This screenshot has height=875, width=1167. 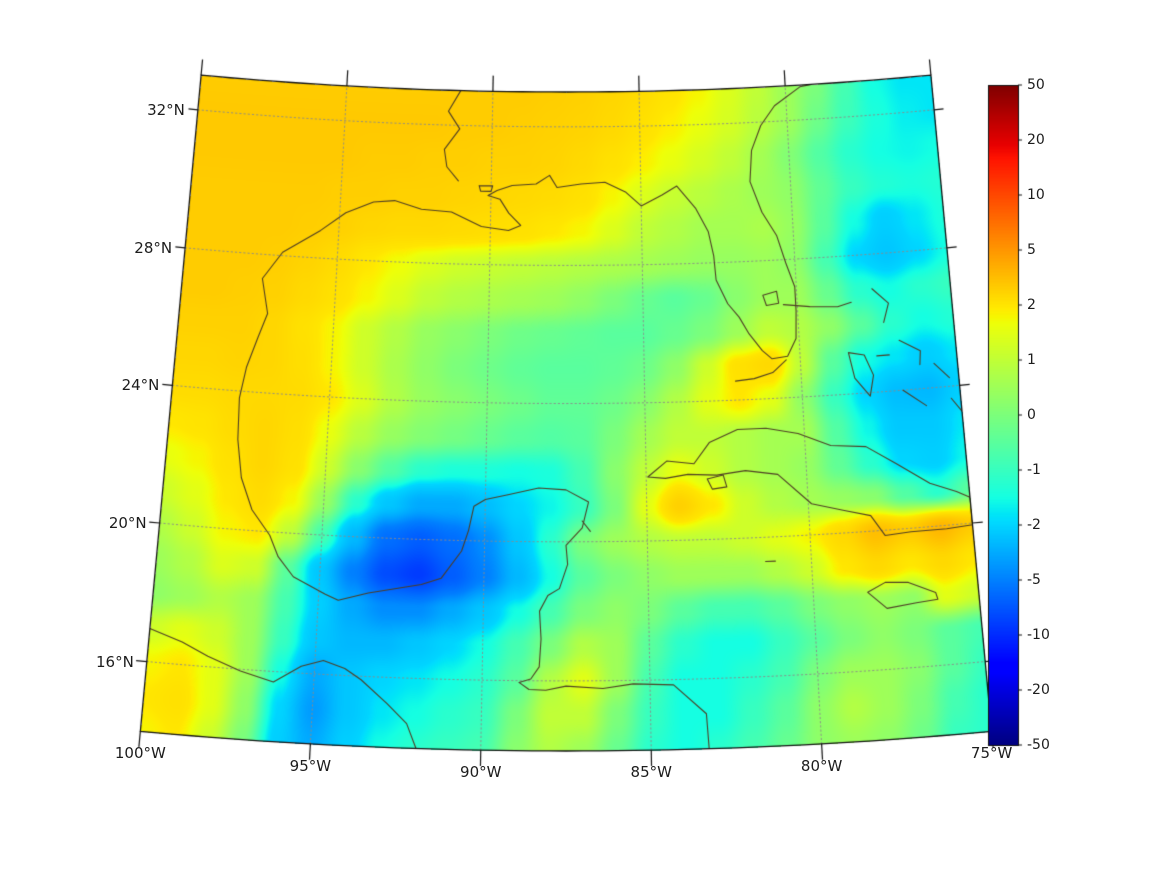 I want to click on colorbar-tick-label: 2, so click(x=1031, y=305).